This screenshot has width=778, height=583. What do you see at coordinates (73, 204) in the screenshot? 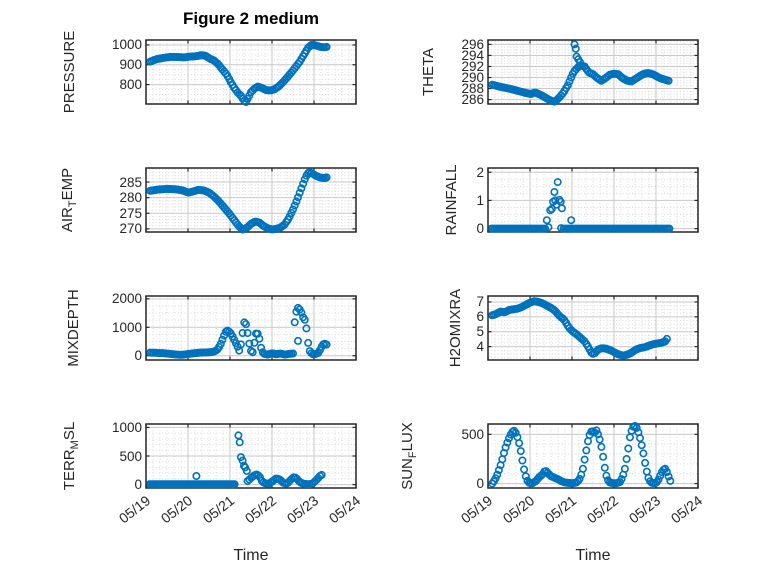
I see `ylabel-subscript: T` at bounding box center [73, 204].